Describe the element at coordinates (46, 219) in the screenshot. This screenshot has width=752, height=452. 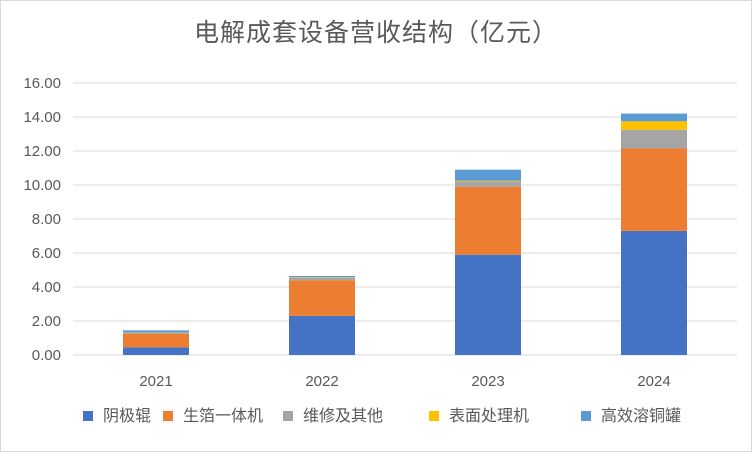
I see `y-tick-label: 8.00` at that location.